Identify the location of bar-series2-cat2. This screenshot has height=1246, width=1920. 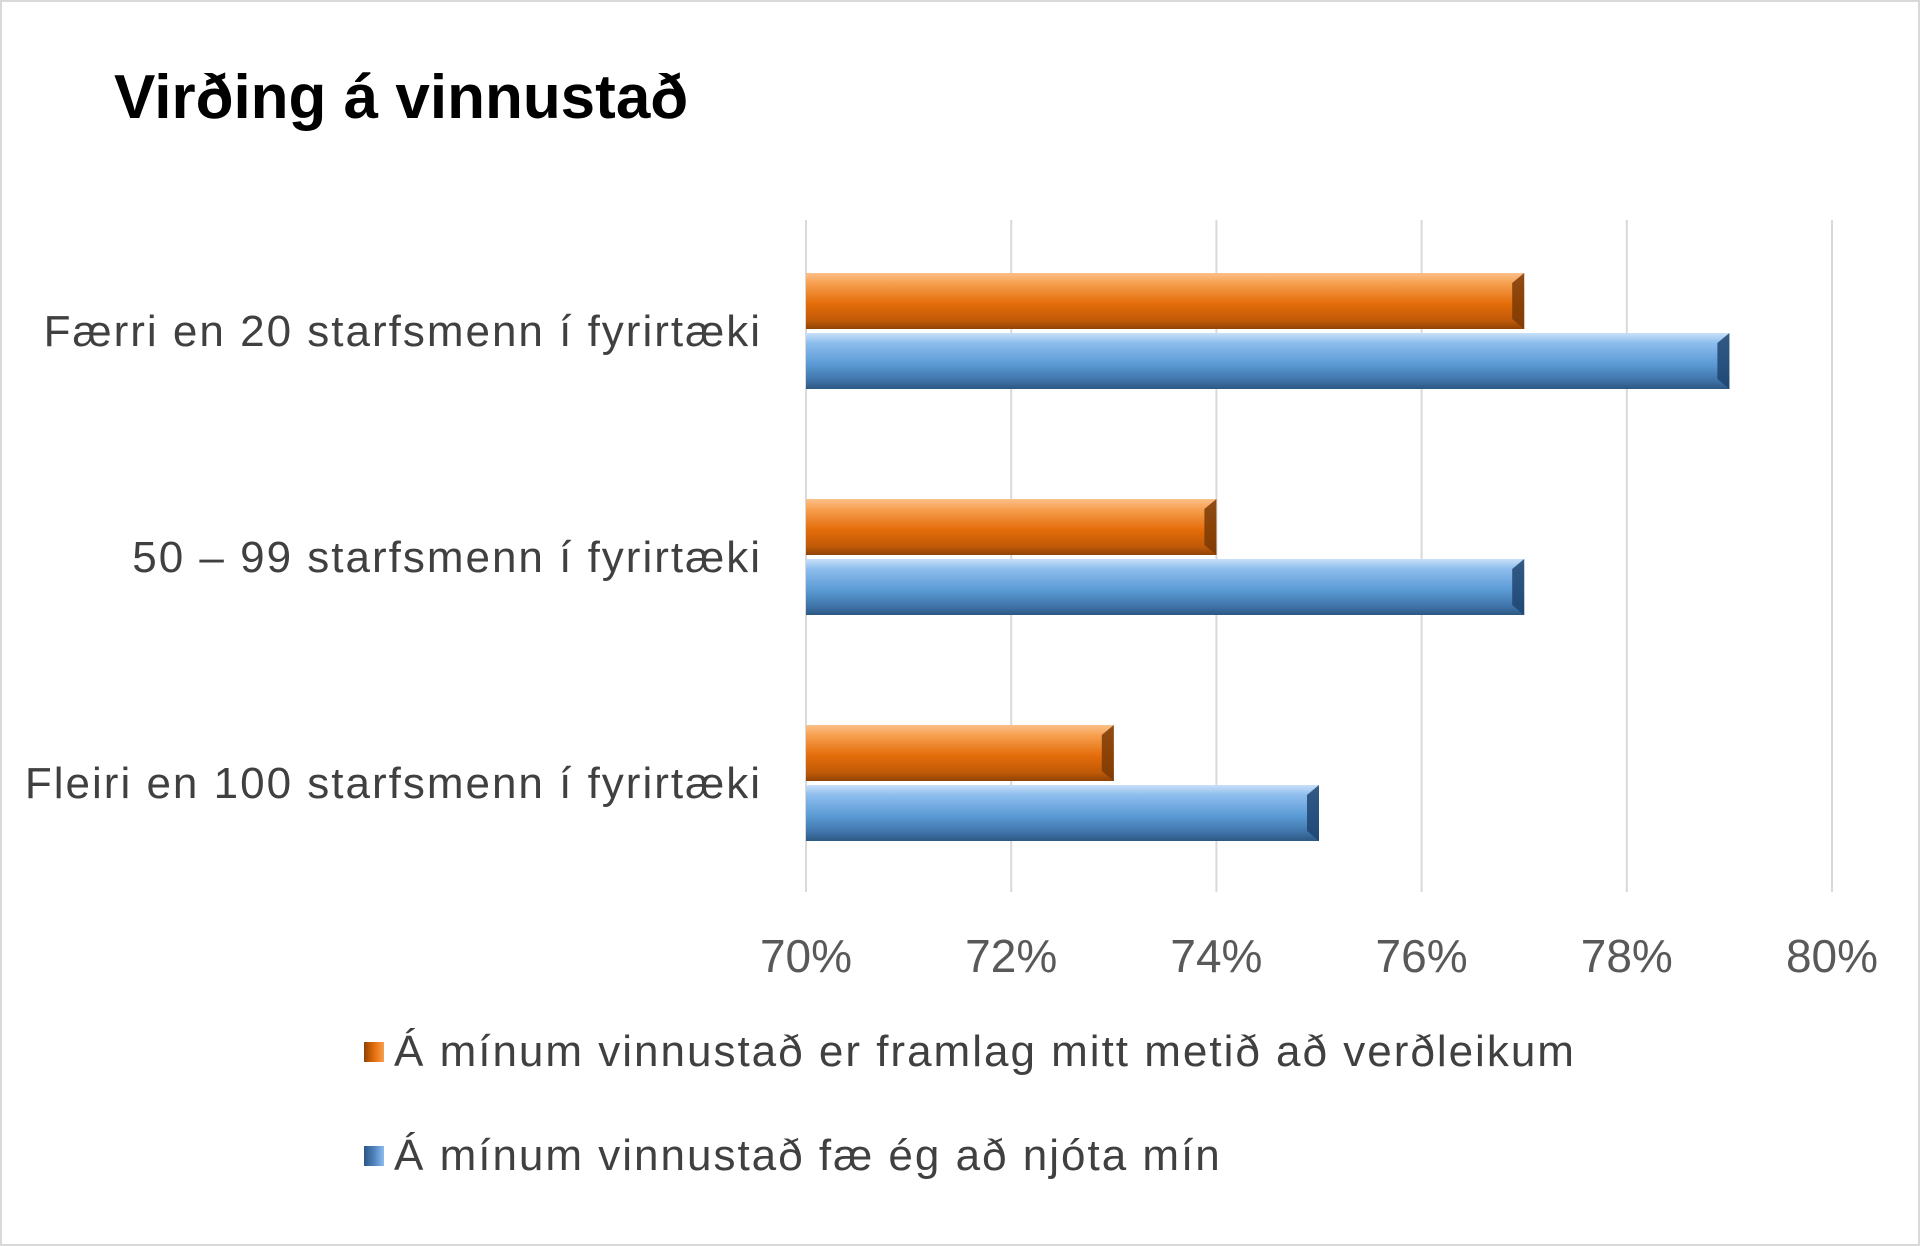
(1165, 587).